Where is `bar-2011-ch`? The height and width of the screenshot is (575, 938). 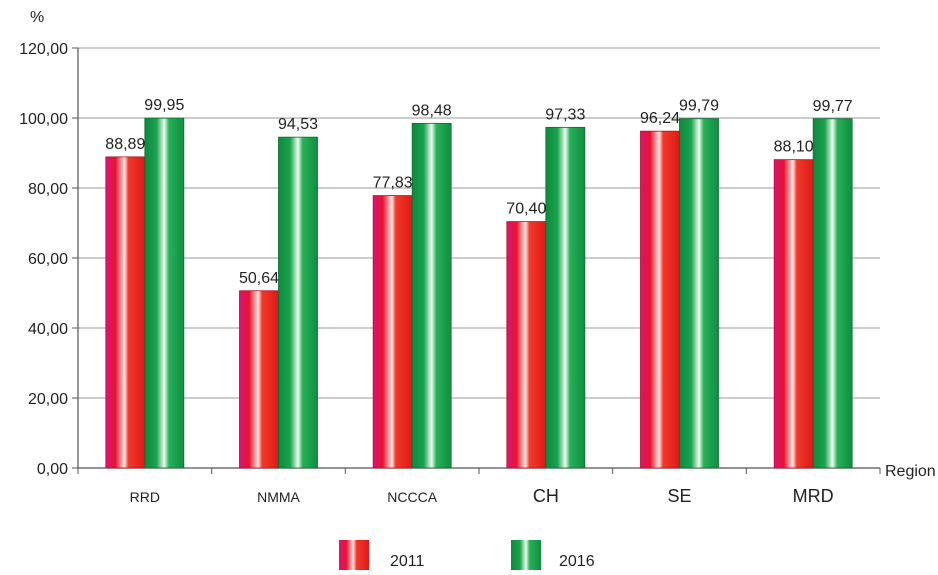 bar-2011-ch is located at coordinates (526, 345).